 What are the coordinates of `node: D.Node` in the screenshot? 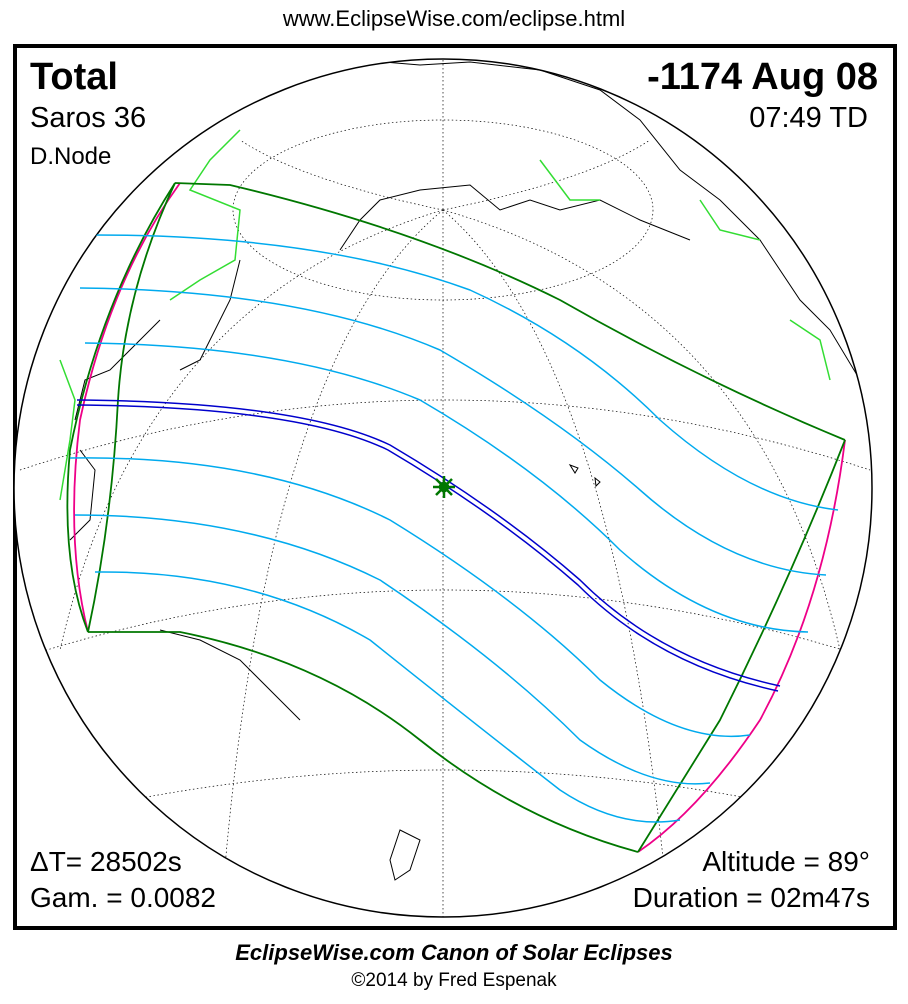 It's located at (71, 156).